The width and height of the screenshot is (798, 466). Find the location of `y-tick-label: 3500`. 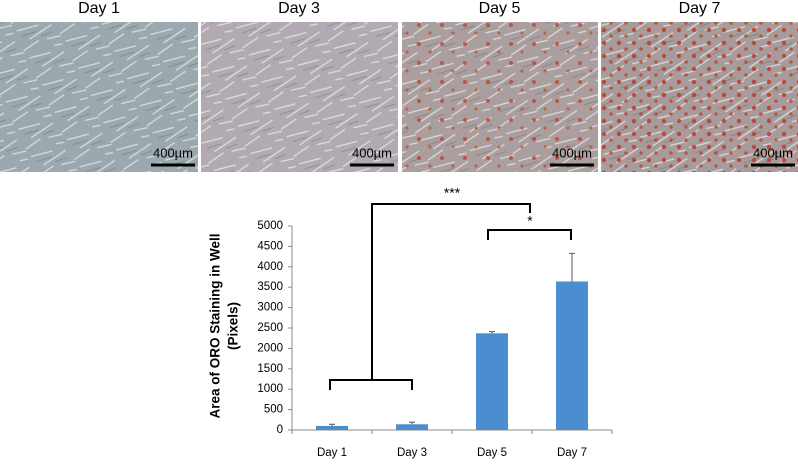

y-tick-label: 3500 is located at coordinates (270, 287).